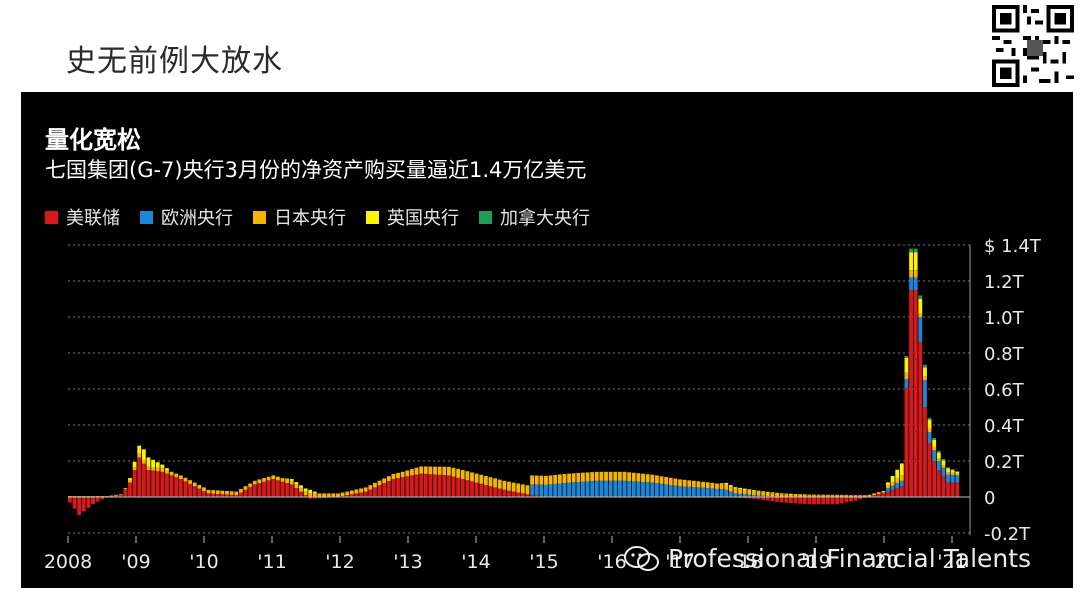  What do you see at coordinates (1033, 46) in the screenshot?
I see `qr-code` at bounding box center [1033, 46].